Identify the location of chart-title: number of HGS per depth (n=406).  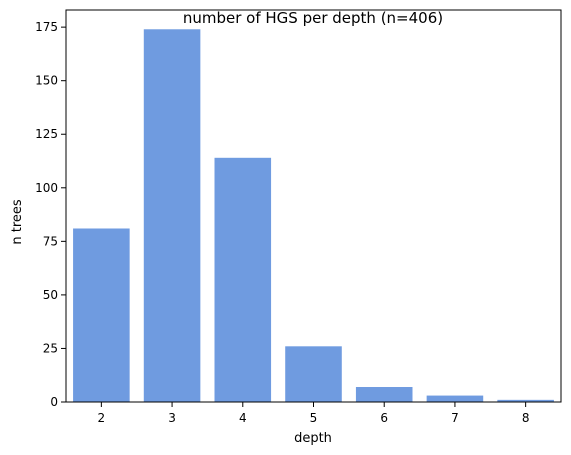
(313, 18).